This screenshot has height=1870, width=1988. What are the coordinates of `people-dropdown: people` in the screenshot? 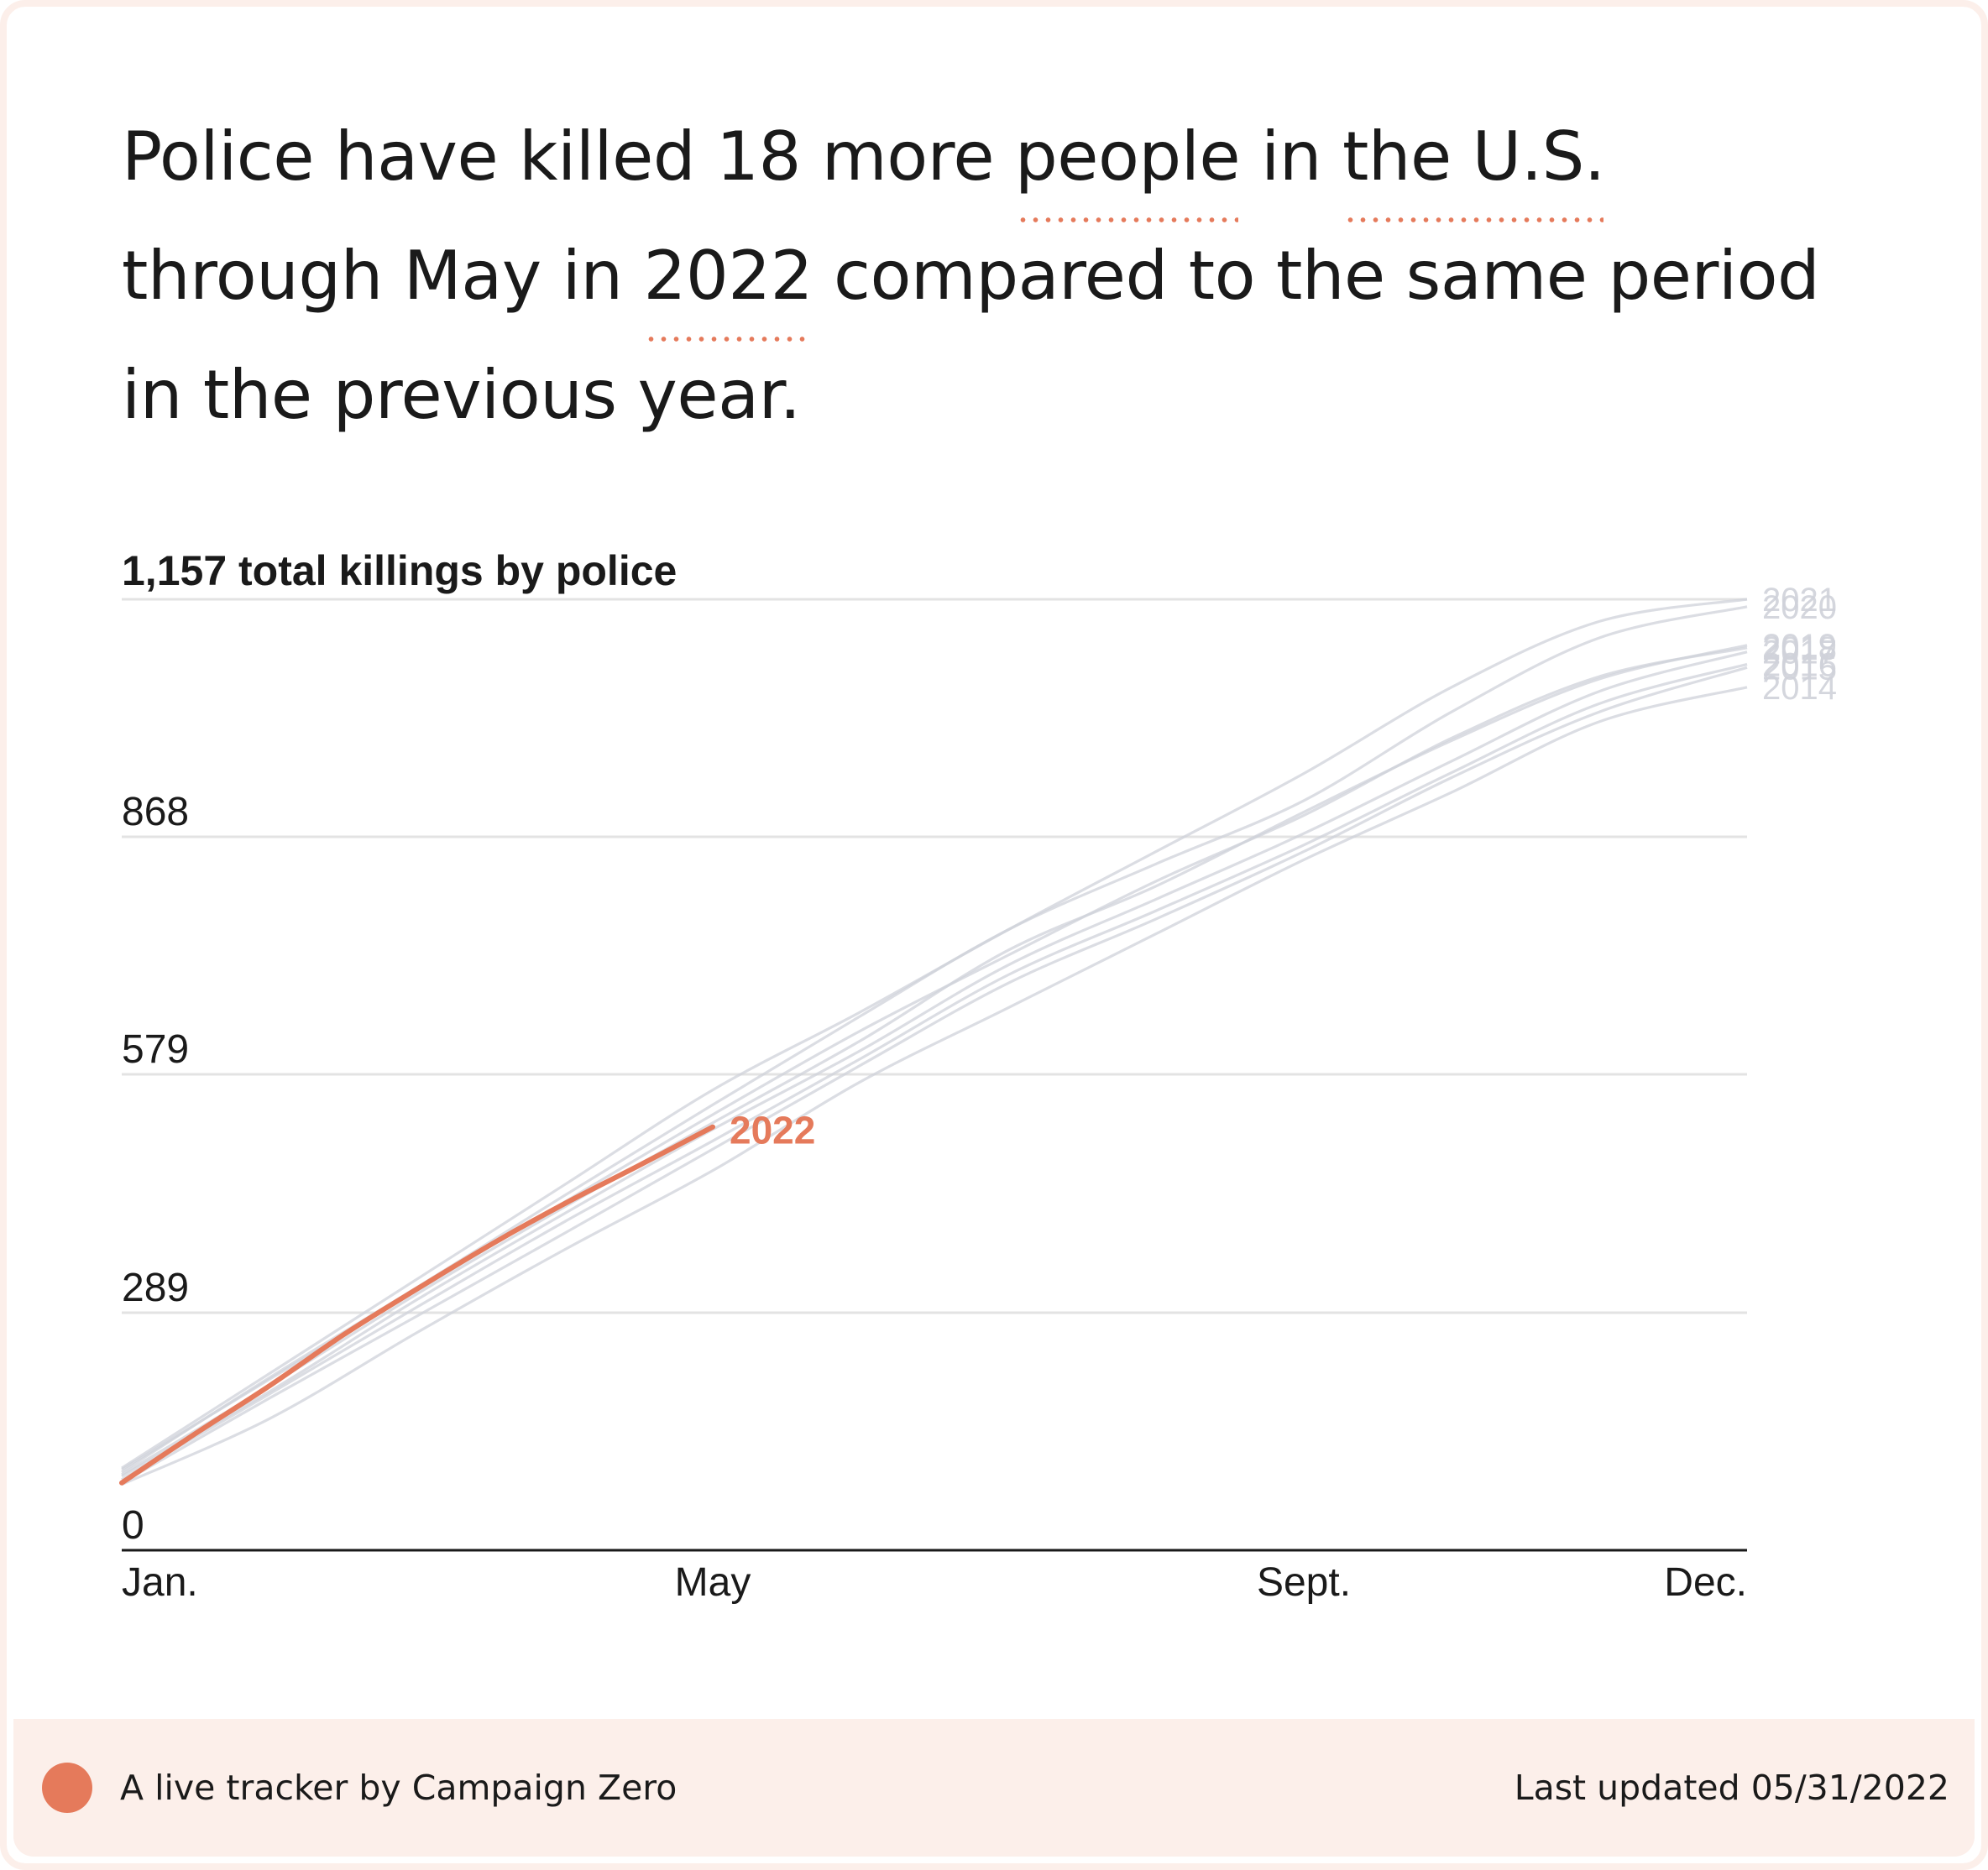 It's located at (1128, 160).